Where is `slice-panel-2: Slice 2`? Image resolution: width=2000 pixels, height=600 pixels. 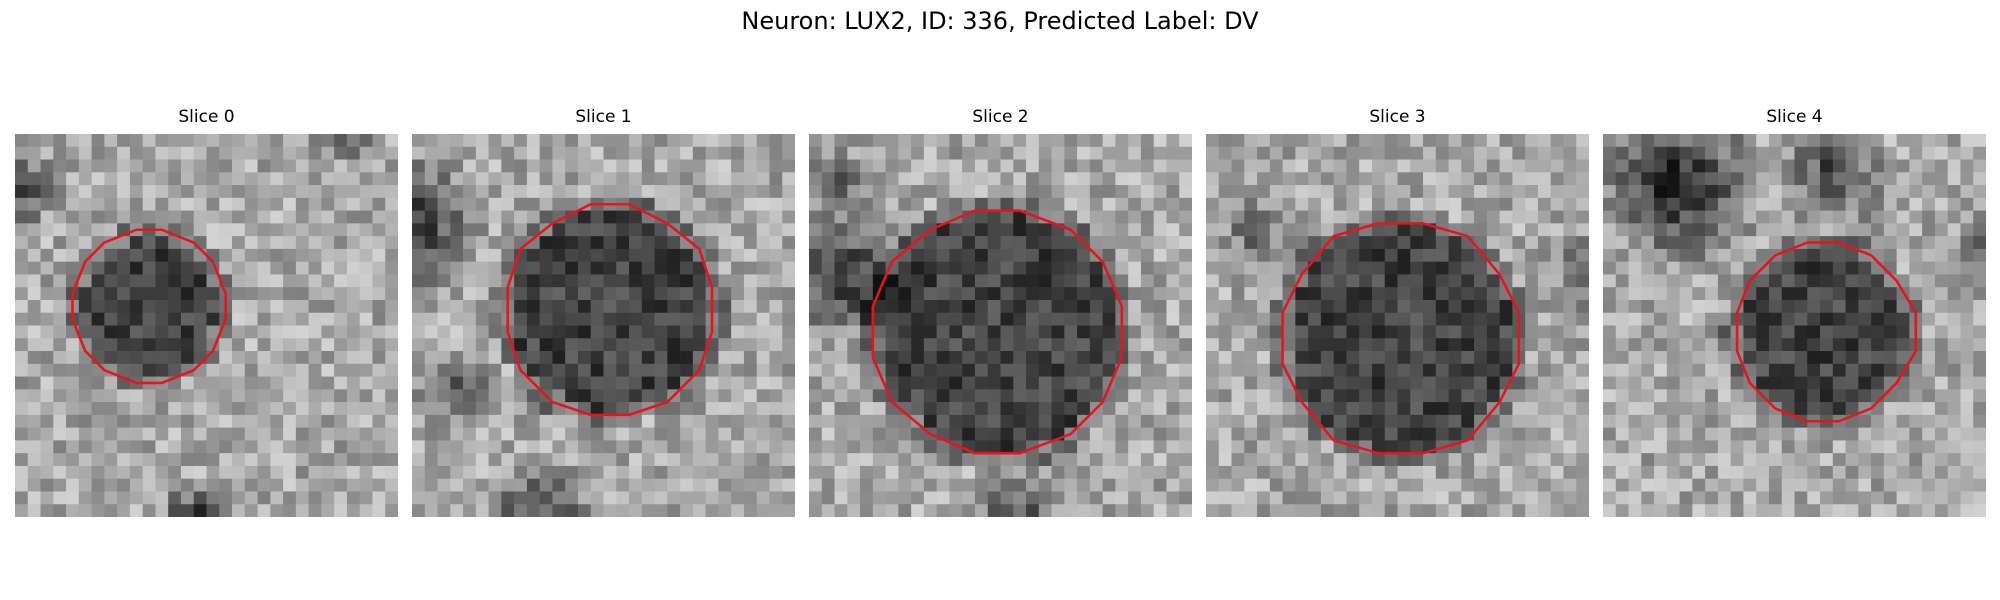
slice-panel-2: Slice 2 is located at coordinates (1000, 312).